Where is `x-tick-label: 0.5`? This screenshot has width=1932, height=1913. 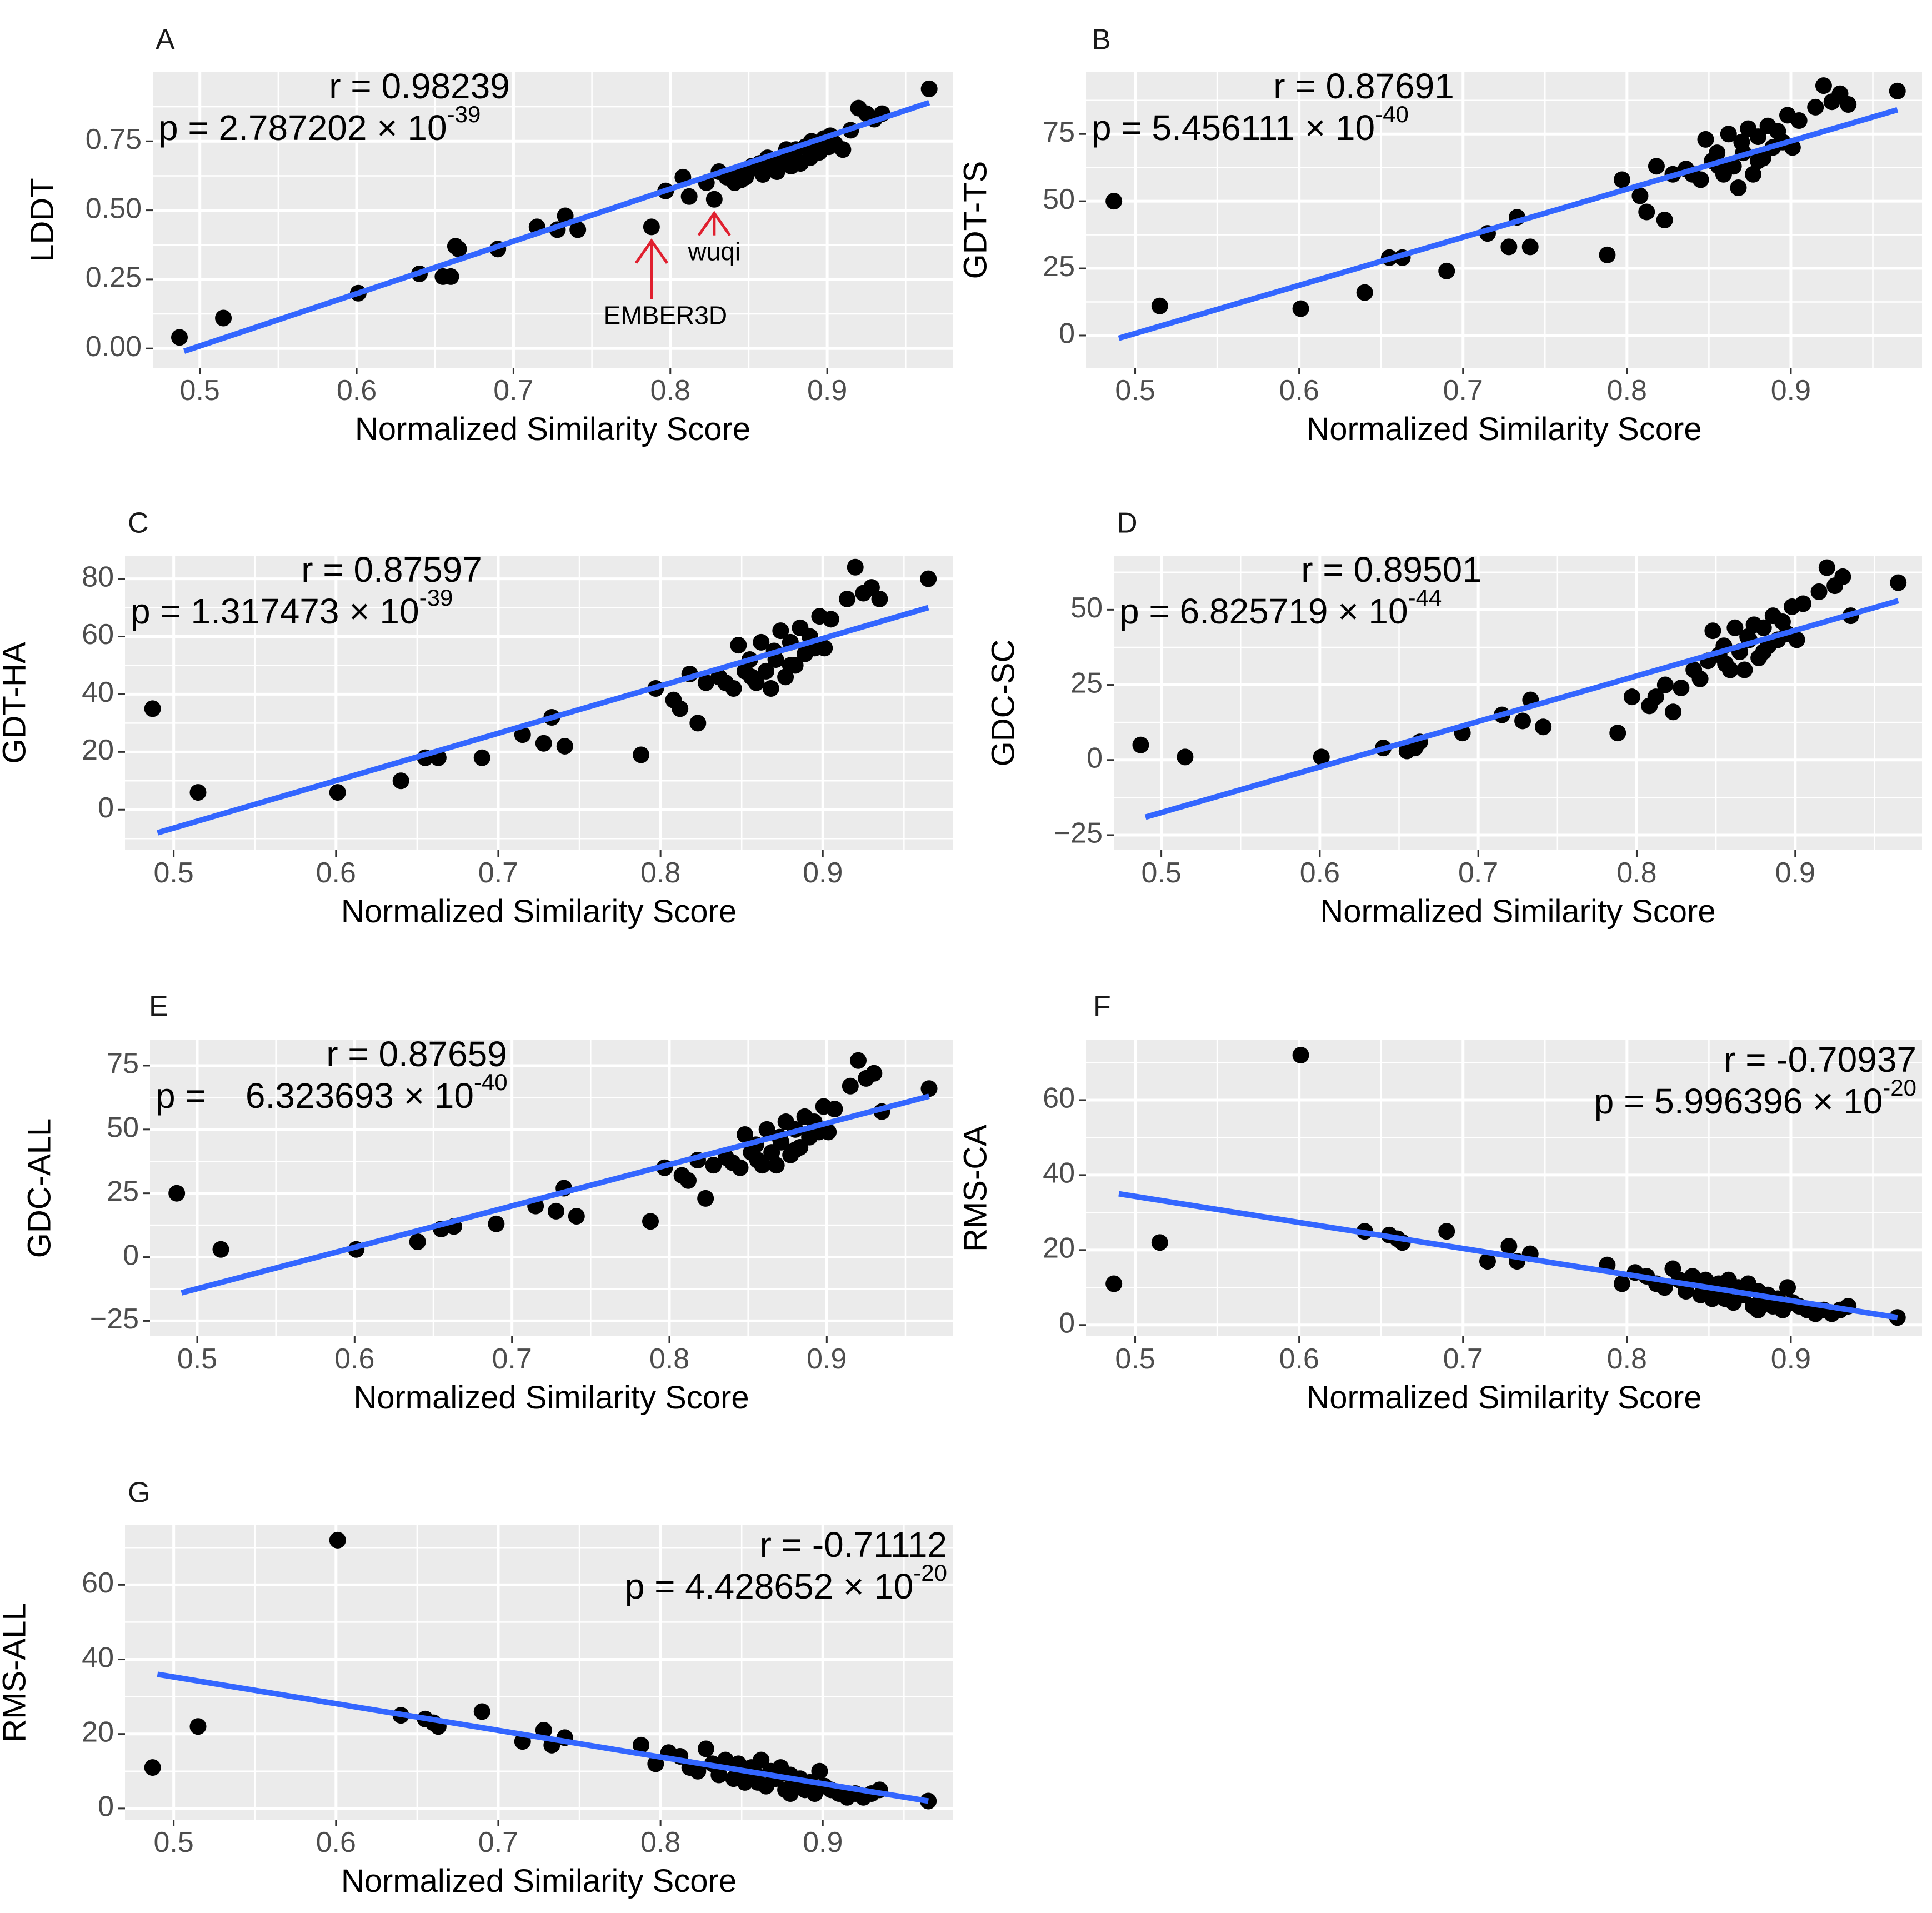
x-tick-label: 0.5 is located at coordinates (1135, 1359).